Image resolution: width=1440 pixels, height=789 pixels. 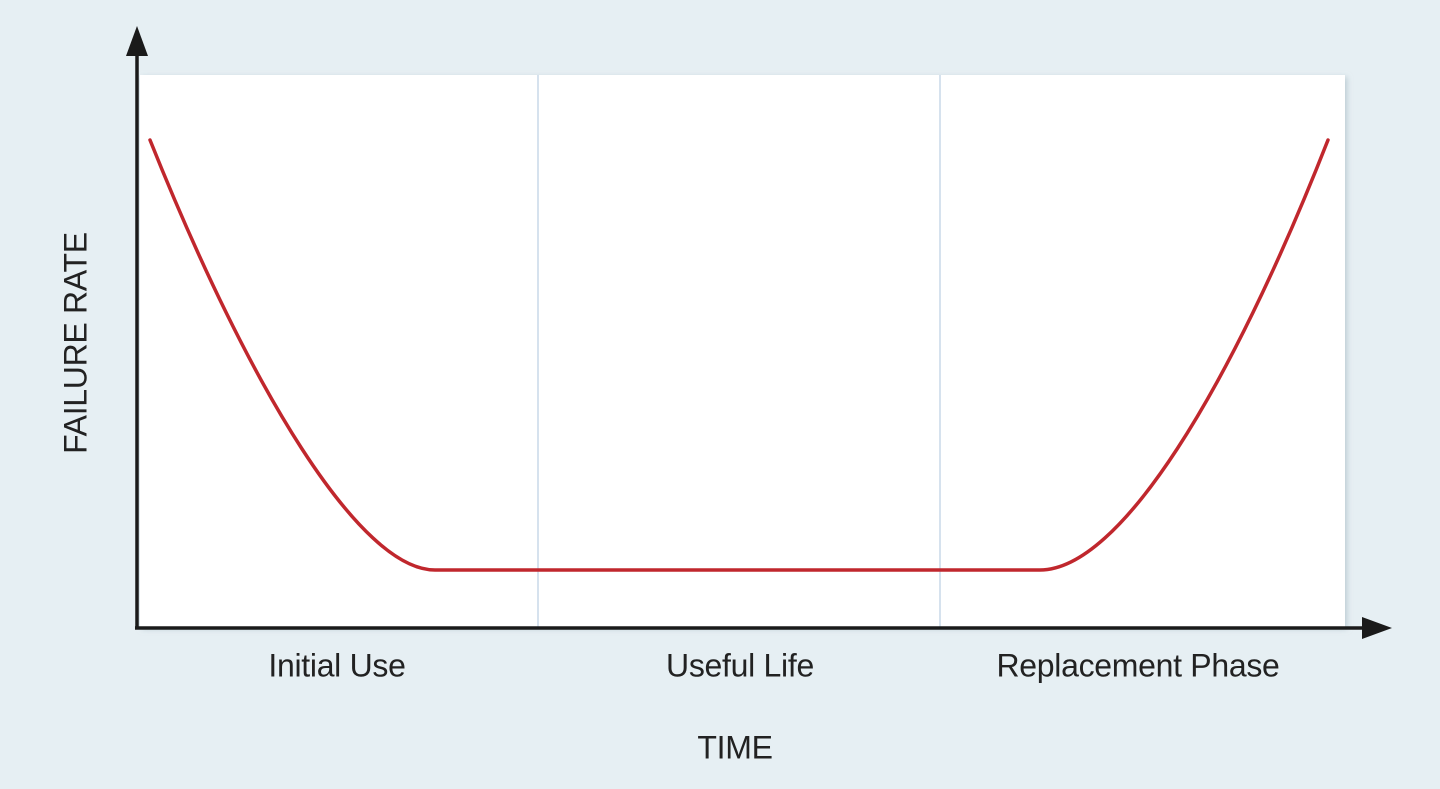 What do you see at coordinates (75, 343) in the screenshot?
I see `y-axis-label: FAILURE RATE` at bounding box center [75, 343].